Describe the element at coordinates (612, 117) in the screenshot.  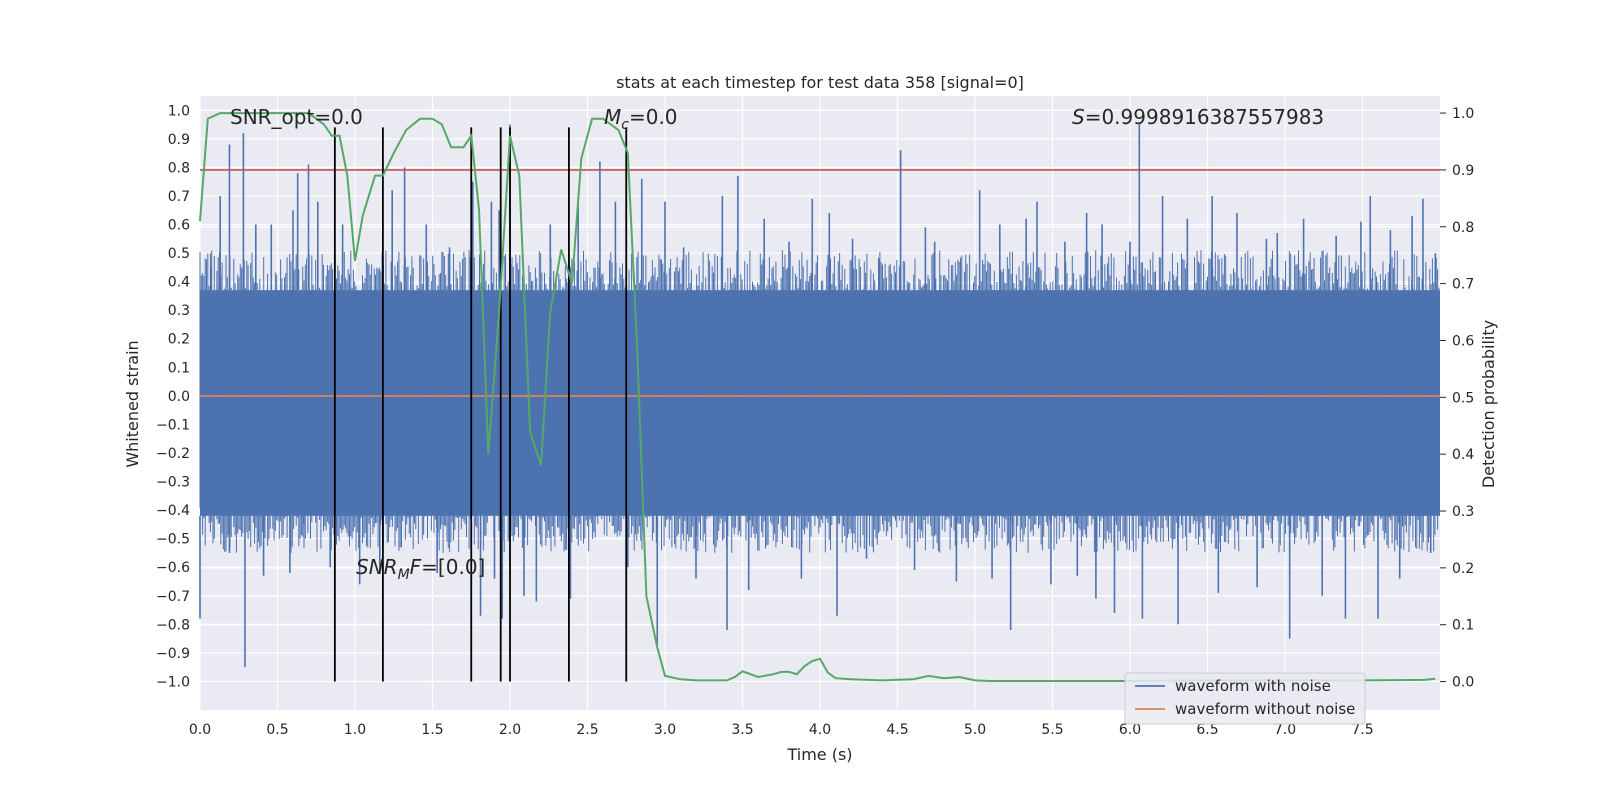
I see `annotation-mc-symbol: M` at that location.